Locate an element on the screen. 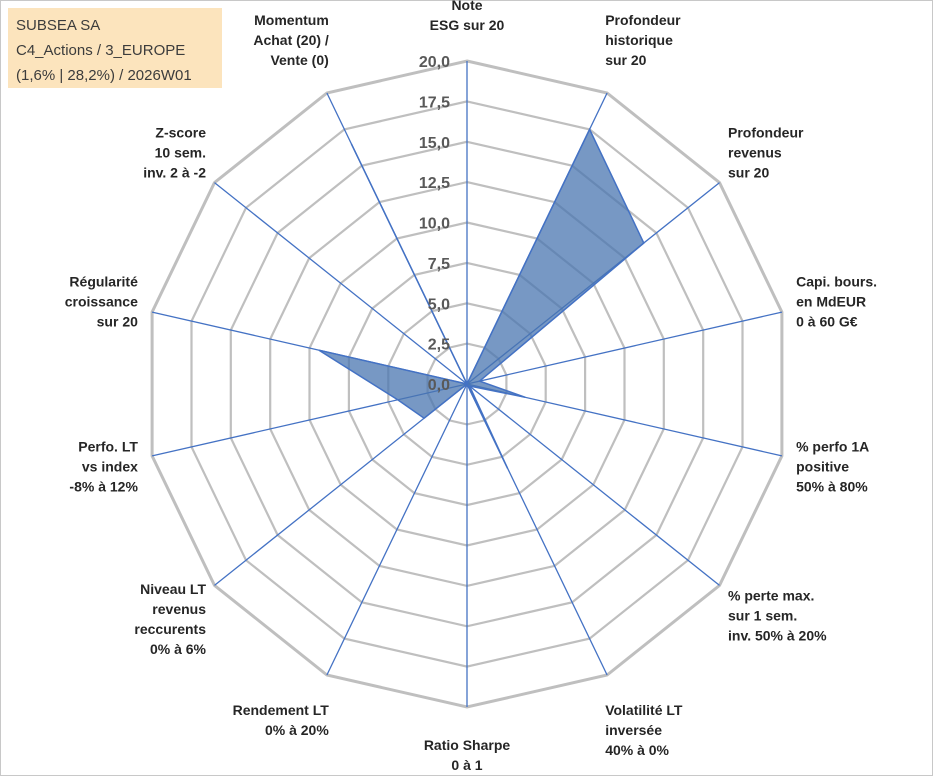  category-label: Rendement LT 0% à 20% is located at coordinates (281, 720).